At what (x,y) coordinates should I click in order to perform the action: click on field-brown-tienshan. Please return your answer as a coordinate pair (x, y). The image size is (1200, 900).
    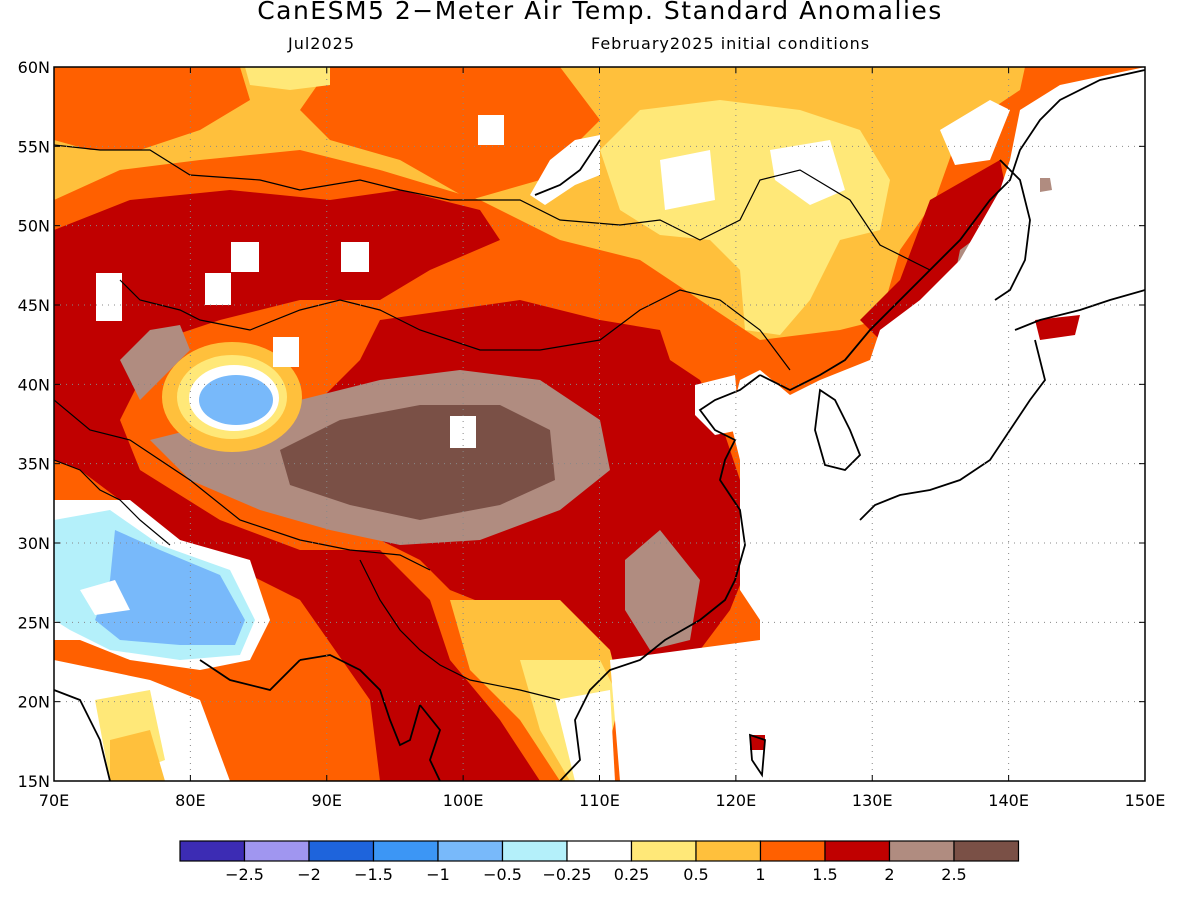
    Looking at the image, I should click on (155, 362).